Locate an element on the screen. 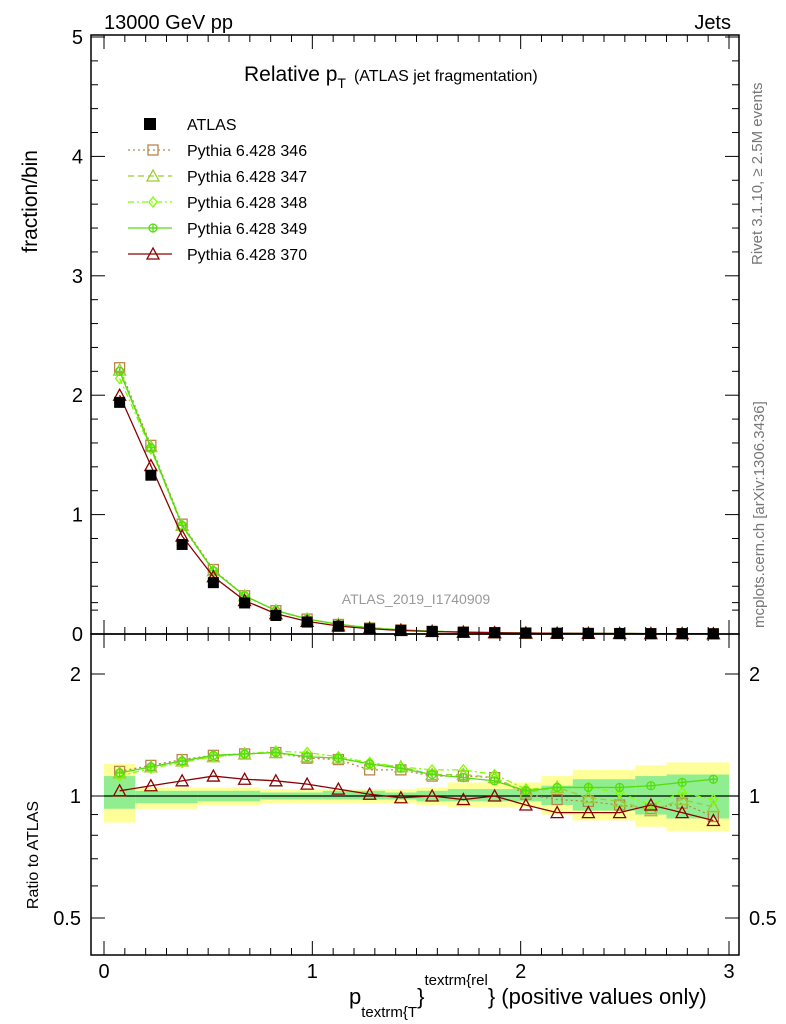 Image resolution: width=786 pixels, height=1024 pixels. legend-atlas-label: ATLAS is located at coordinates (212, 125).